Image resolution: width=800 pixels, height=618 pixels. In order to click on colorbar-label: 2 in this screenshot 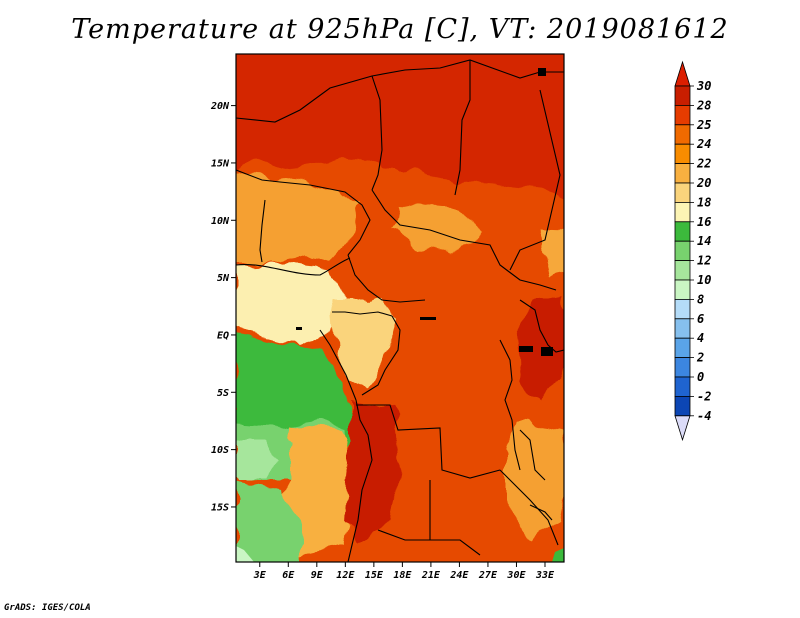, I will do `click(700, 358)`.